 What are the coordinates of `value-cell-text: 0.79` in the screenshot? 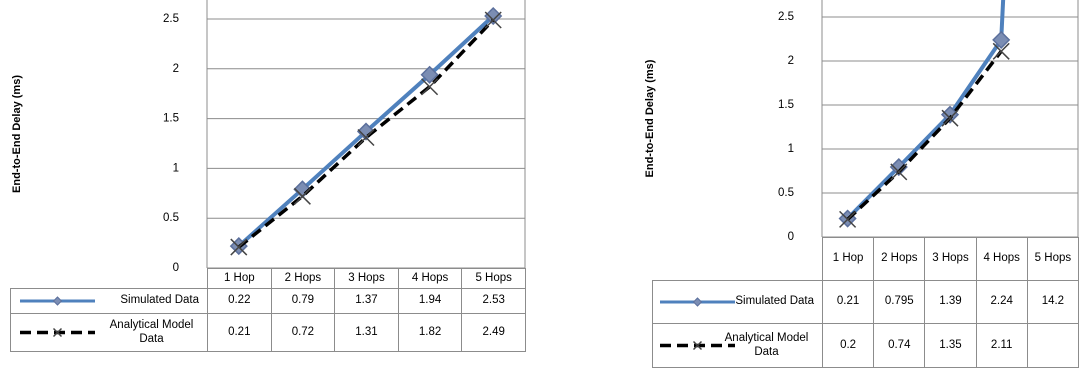 It's located at (303, 300).